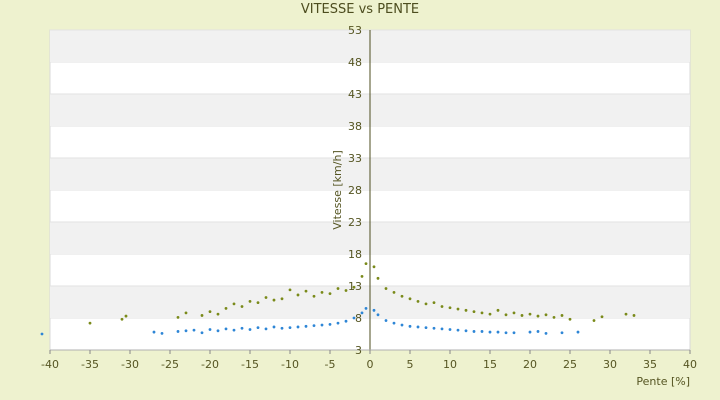 Image resolution: width=720 pixels, height=400 pixels. Describe the element at coordinates (610, 364) in the screenshot. I see `x-tick-label: 30` at that location.